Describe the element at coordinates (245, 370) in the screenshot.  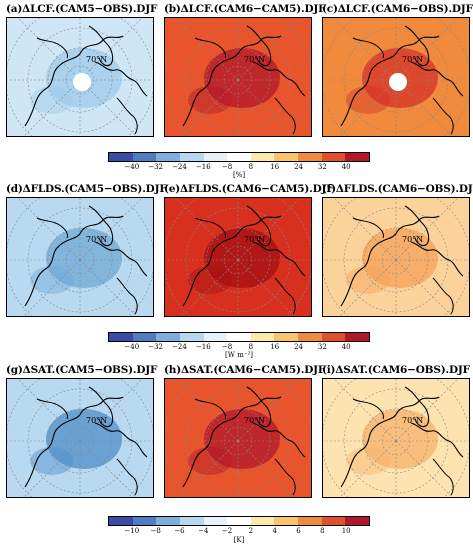
I see `panel-title-h: (h)ΔSAT.(CAM6−CAM5).DJF` at that location.